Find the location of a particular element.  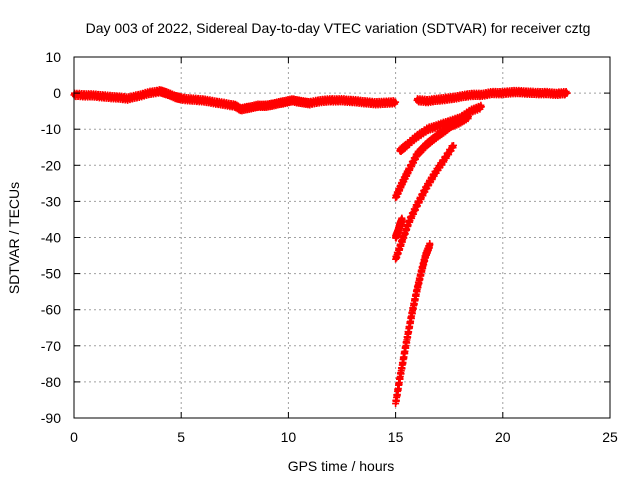

y-tick-label: -30 is located at coordinates (51, 201).